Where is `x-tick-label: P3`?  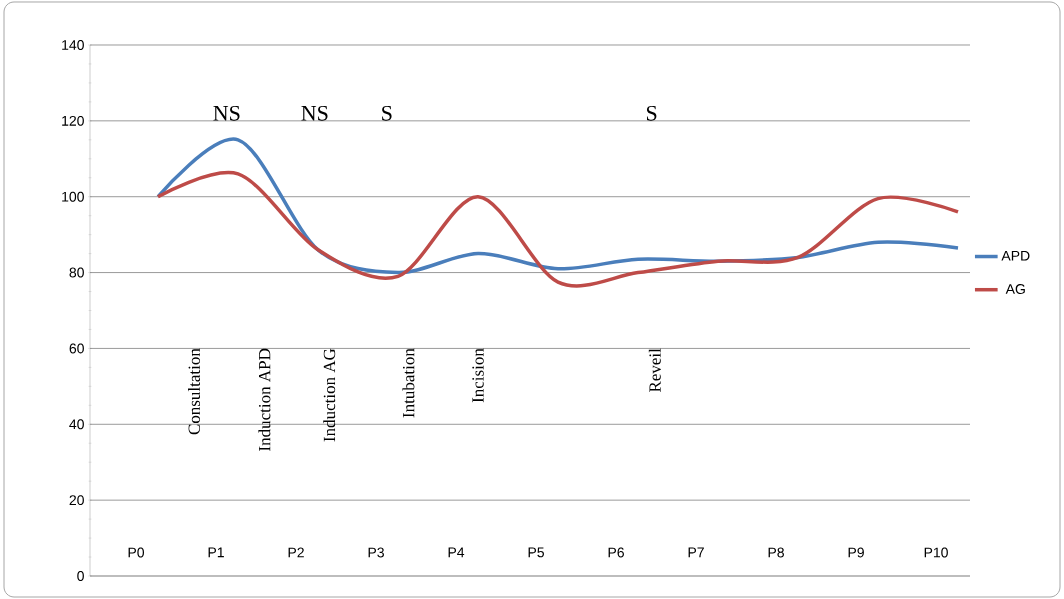 x-tick-label: P3 is located at coordinates (376, 552).